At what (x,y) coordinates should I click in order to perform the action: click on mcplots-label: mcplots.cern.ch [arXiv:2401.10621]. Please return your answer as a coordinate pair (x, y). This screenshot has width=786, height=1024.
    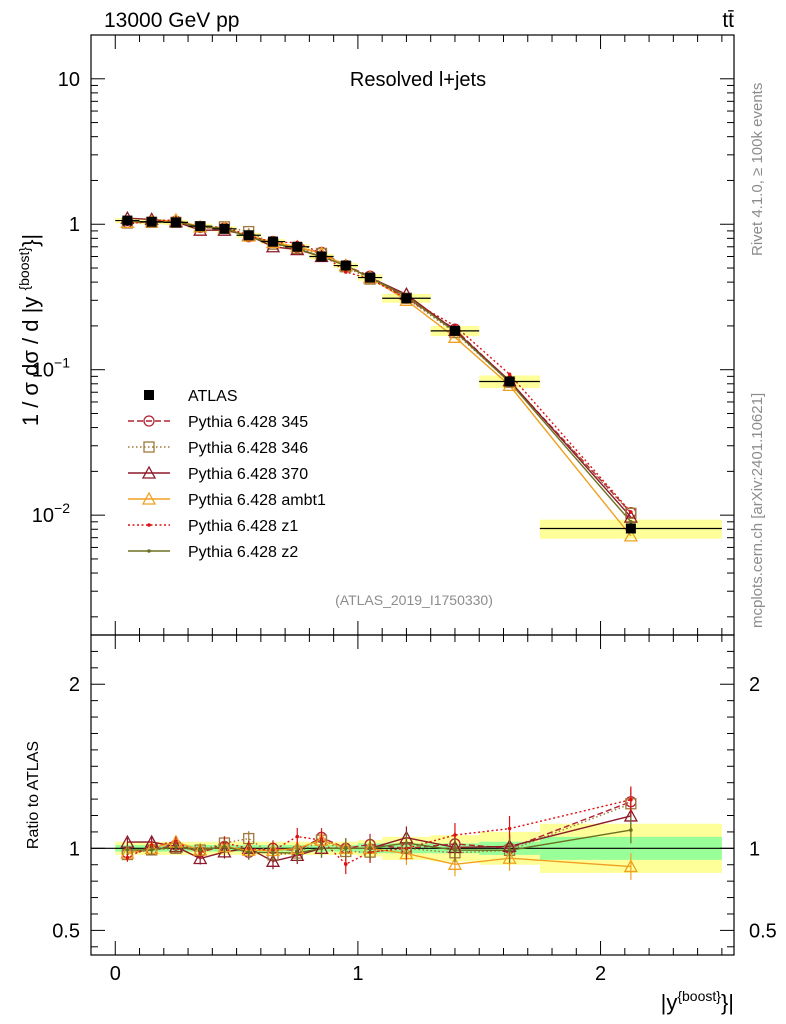
    Looking at the image, I should click on (757, 510).